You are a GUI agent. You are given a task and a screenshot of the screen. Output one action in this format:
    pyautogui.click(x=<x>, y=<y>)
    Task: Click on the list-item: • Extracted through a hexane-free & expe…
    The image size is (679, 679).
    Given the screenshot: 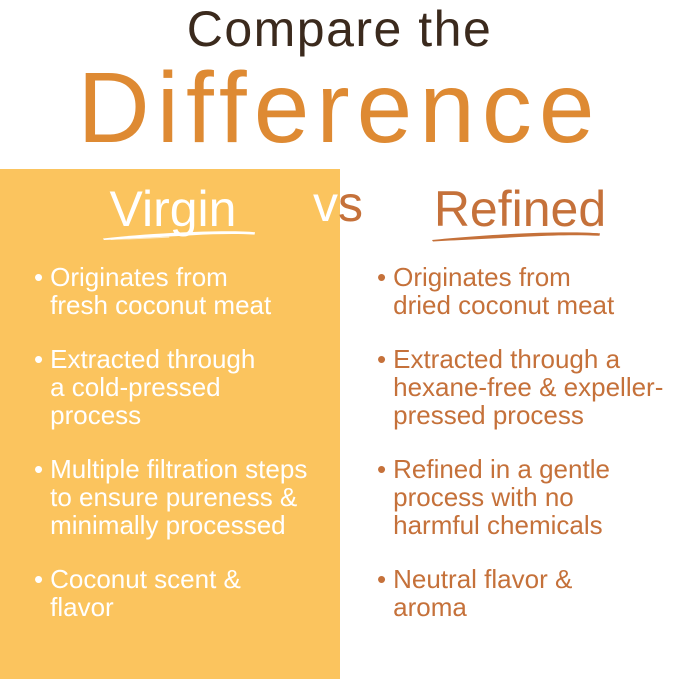 What is the action you would take?
    pyautogui.click(x=527, y=387)
    